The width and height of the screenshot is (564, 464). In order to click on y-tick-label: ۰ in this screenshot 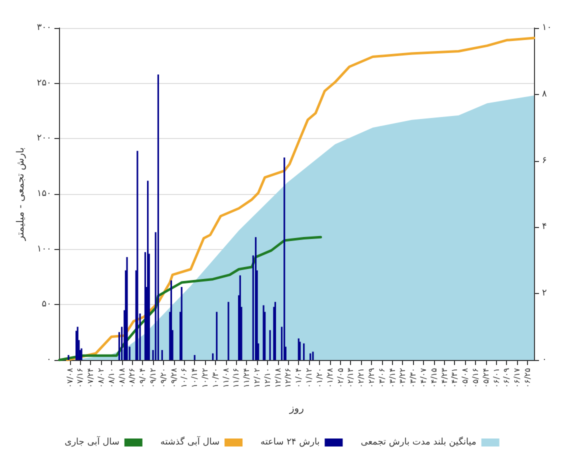, I will do `click(49, 360)`.